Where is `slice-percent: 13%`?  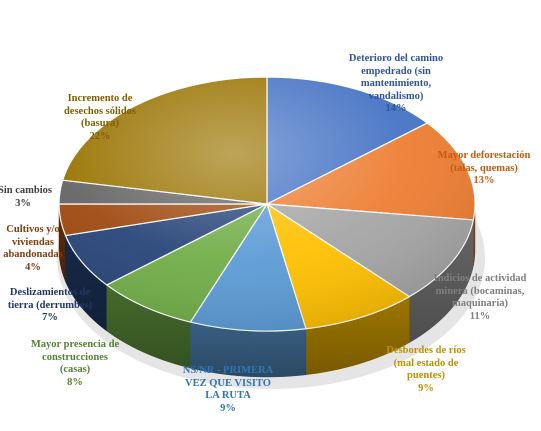 slice-percent: 13% is located at coordinates (484, 180).